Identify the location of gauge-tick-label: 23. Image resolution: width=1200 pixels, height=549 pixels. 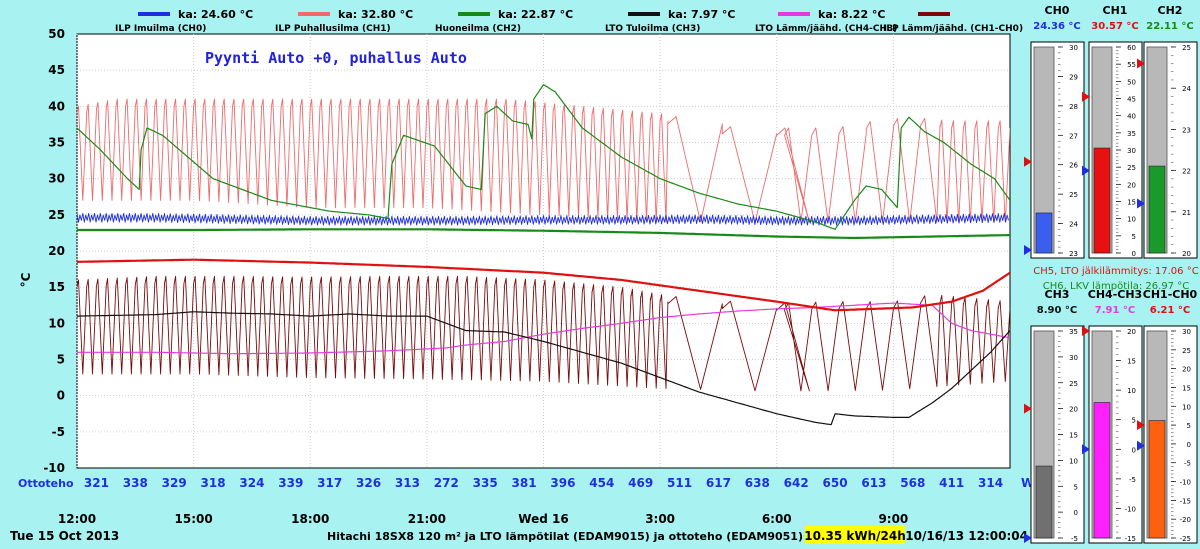
(1073, 254).